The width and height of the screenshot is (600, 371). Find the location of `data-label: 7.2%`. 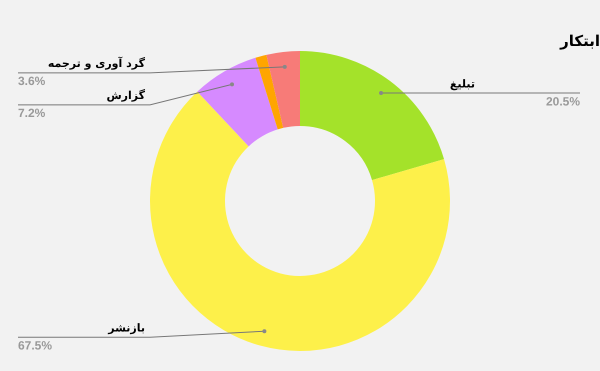

data-label: 7.2% is located at coordinates (32, 113).